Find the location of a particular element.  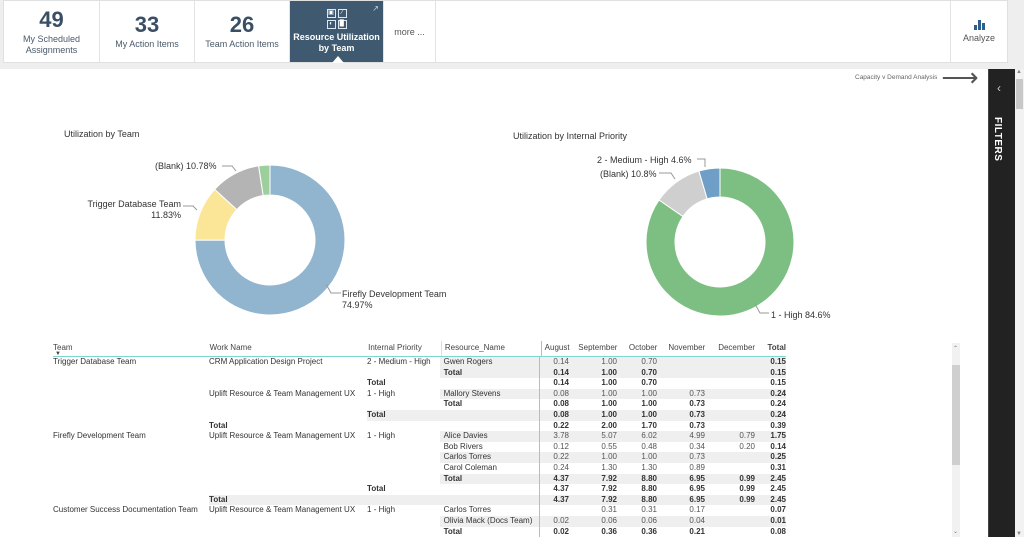

table-row: Total 0.02 0.36 0.36 0.21 0.08 is located at coordinates (419, 531).